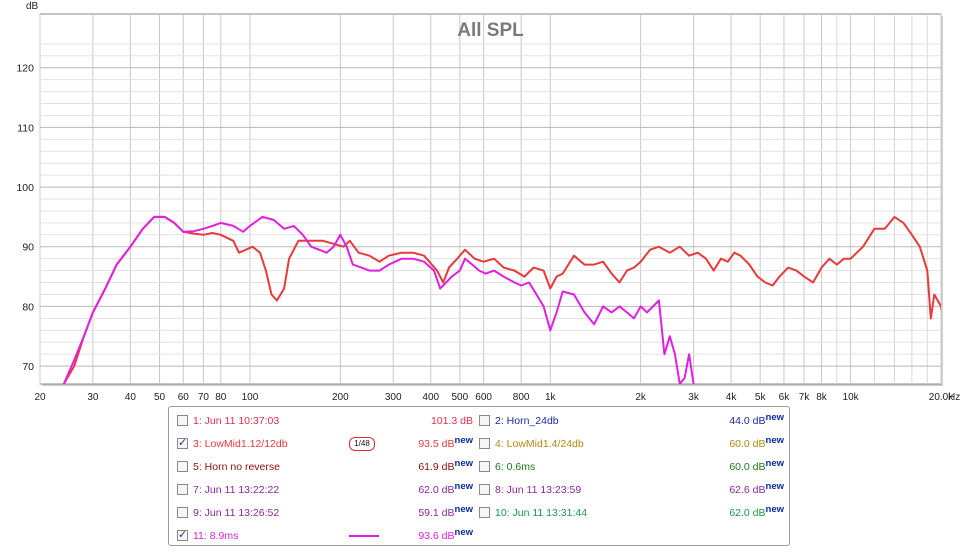  What do you see at coordinates (631, 424) in the screenshot?
I see `legend-item: 2: Horn_24db 44.0 dBnew` at bounding box center [631, 424].